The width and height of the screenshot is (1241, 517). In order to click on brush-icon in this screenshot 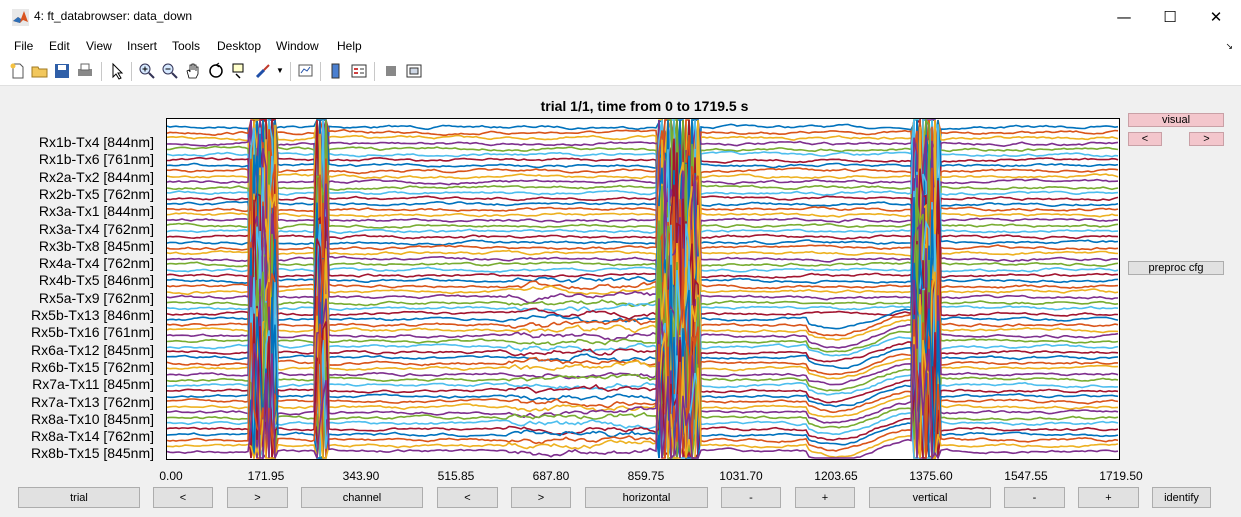, I will do `click(263, 71)`.